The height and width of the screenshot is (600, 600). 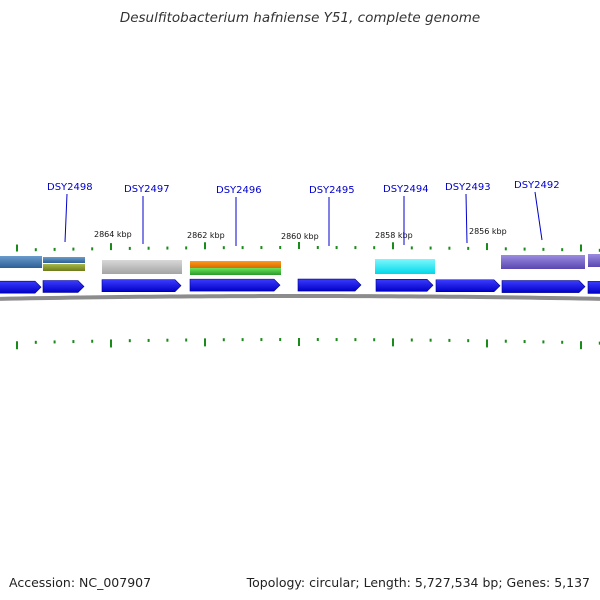 I want to click on feature-tracks, so click(x=300, y=264).